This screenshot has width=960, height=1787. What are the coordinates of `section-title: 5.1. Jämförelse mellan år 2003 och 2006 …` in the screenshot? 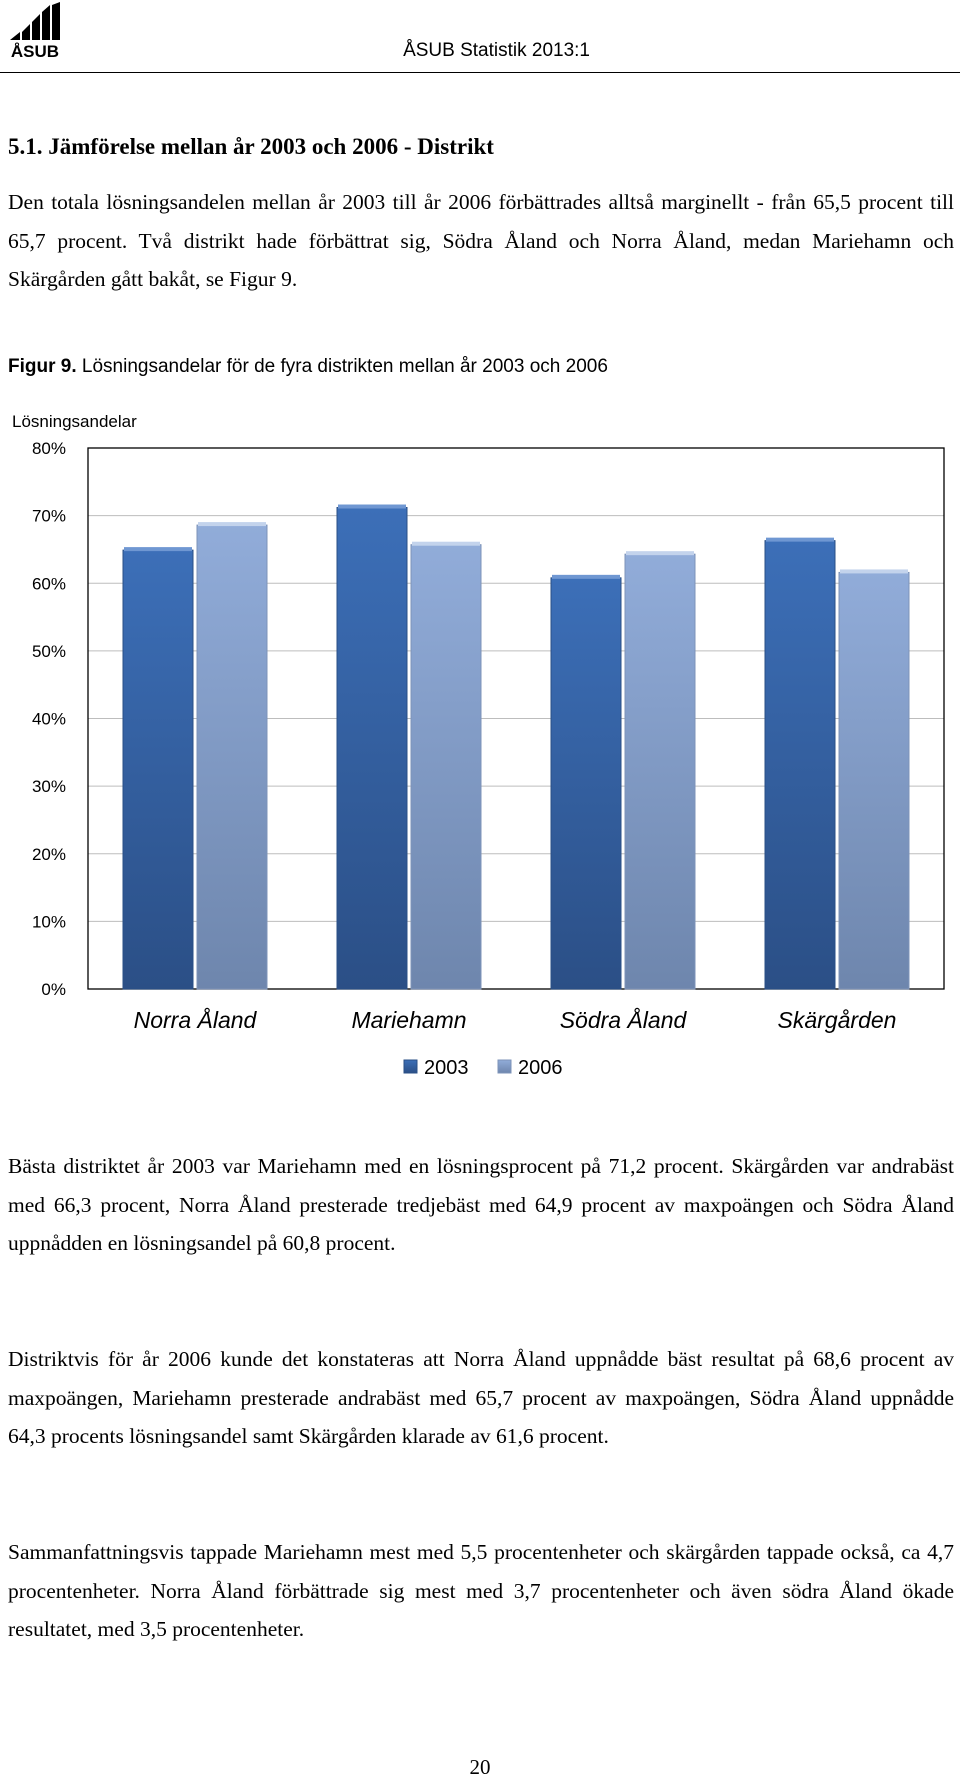 It's located at (251, 146).